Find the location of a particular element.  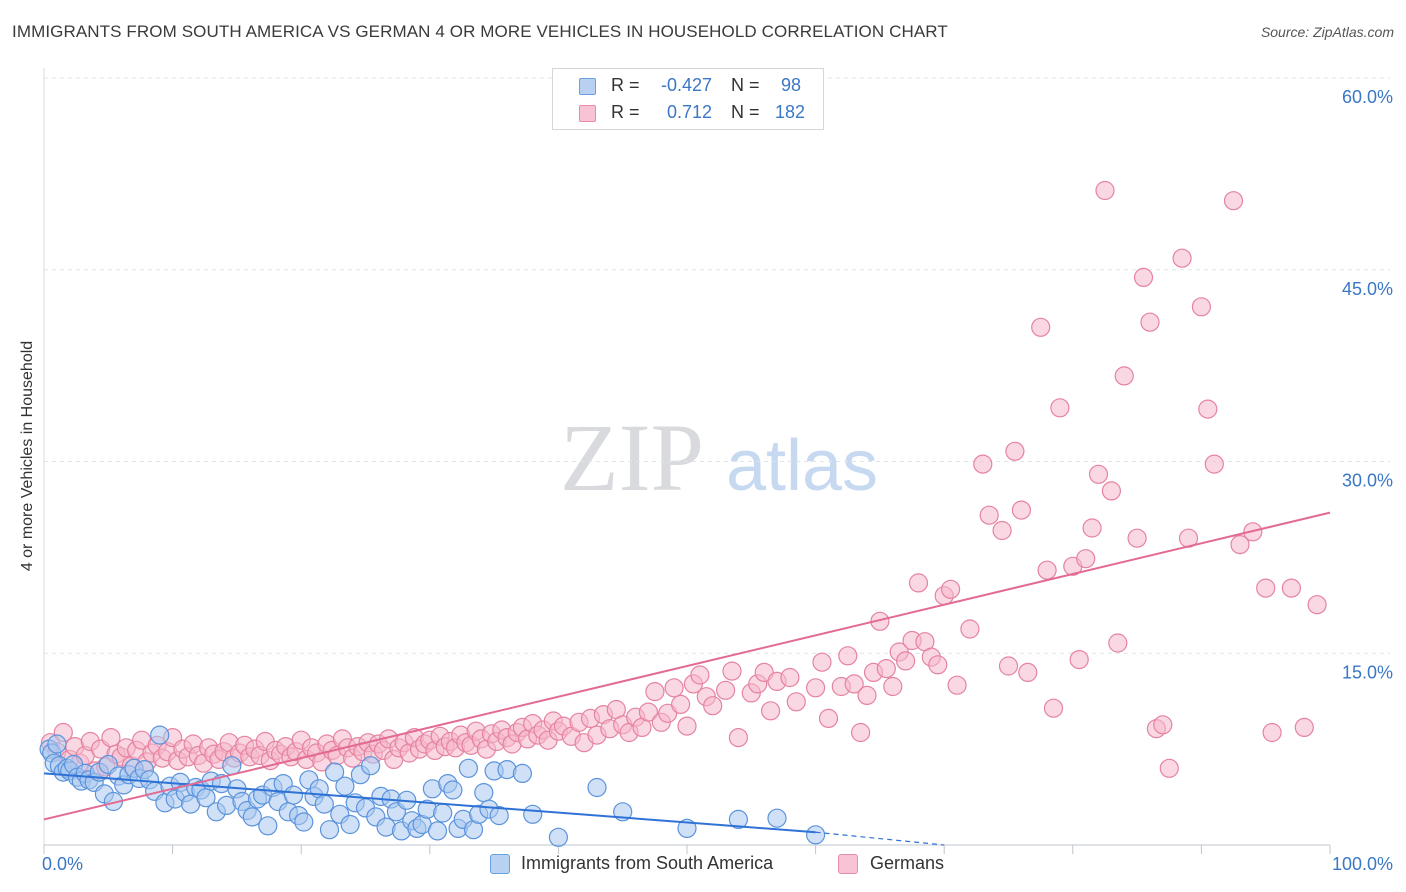

legend-r-label: R = is located at coordinates (625, 112).